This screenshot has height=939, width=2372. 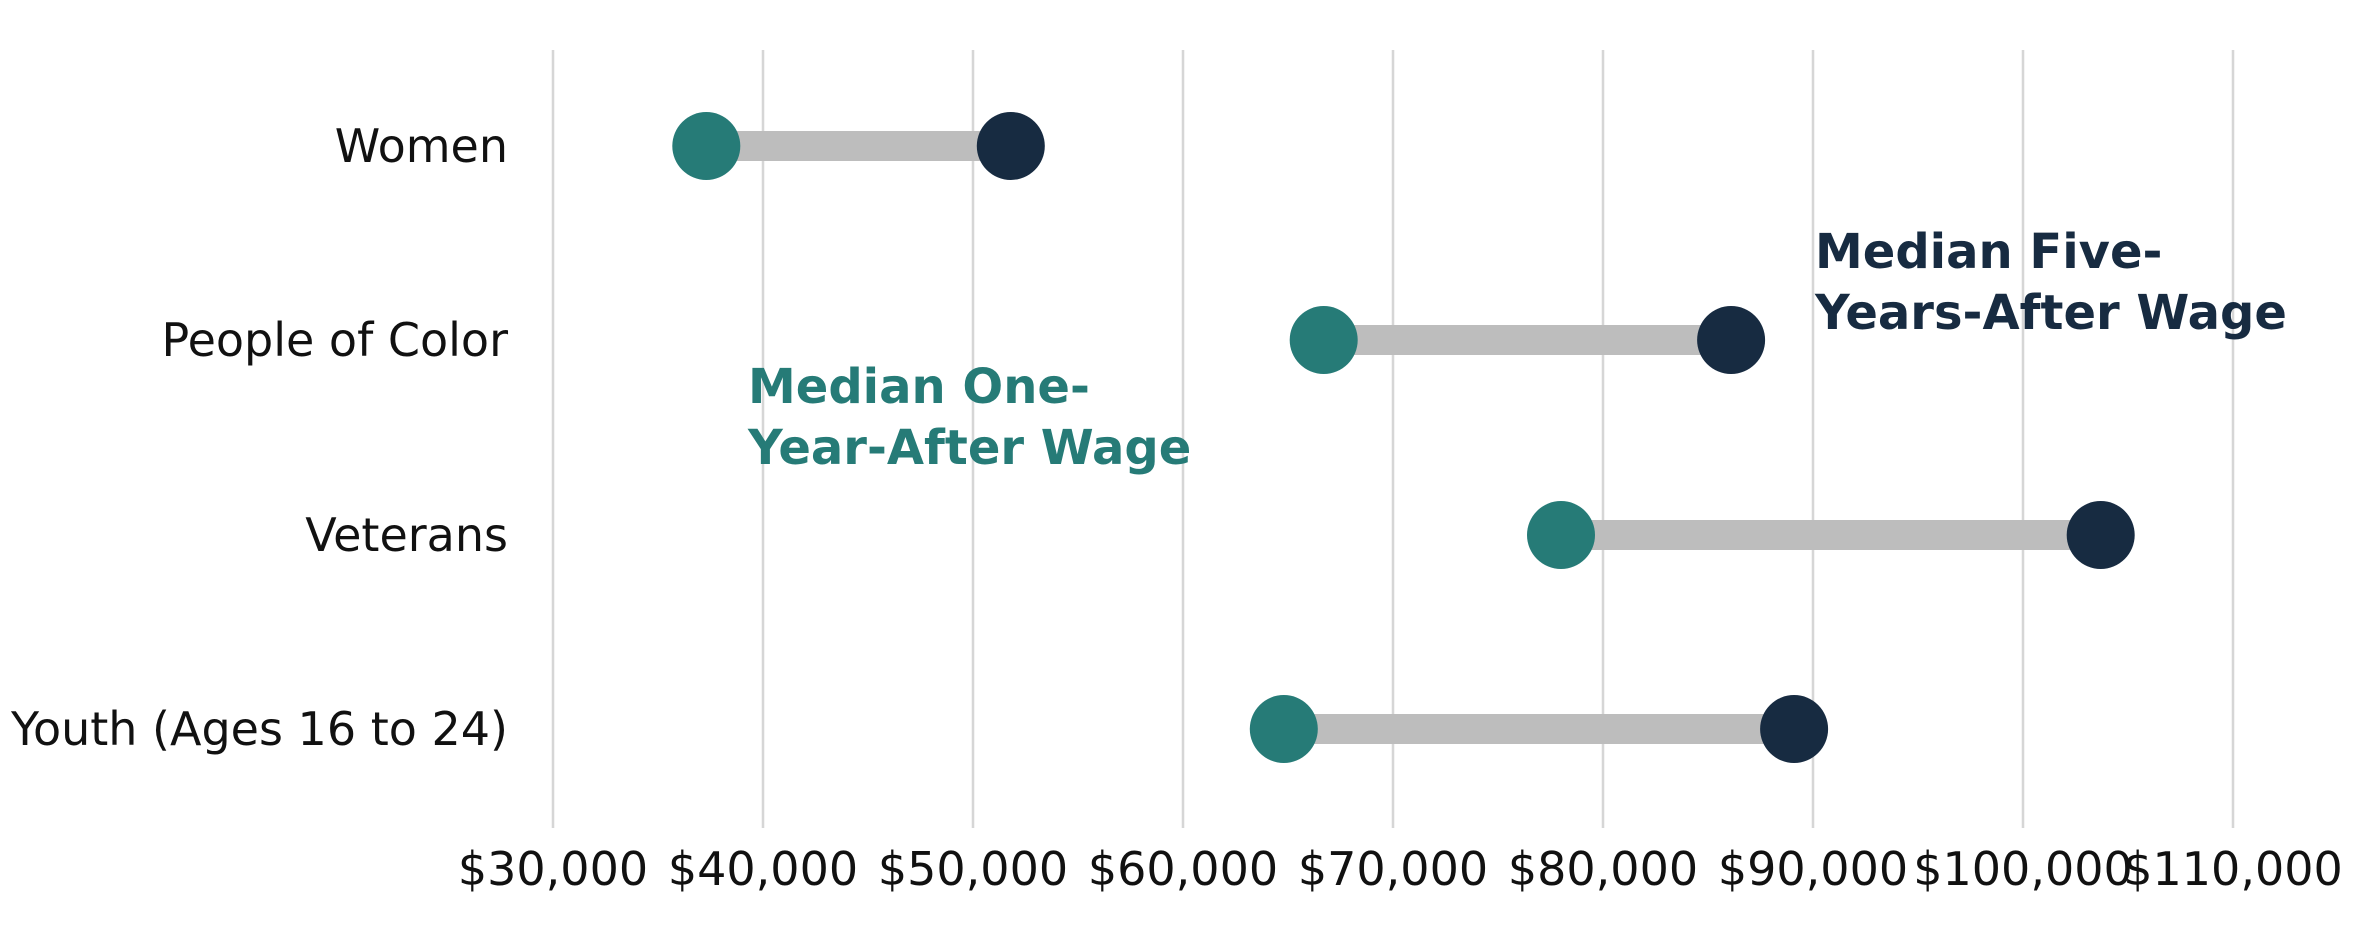 I want to click on x-tick-label: $80,000, so click(x=1603, y=869).